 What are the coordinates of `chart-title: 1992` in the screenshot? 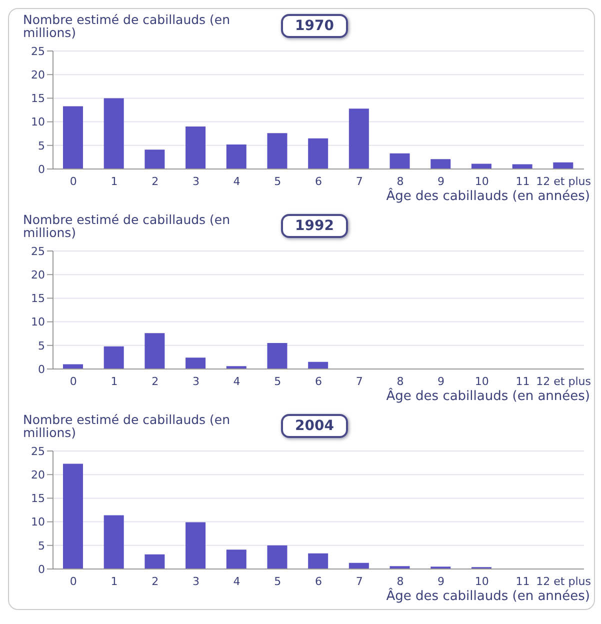 It's located at (314, 226).